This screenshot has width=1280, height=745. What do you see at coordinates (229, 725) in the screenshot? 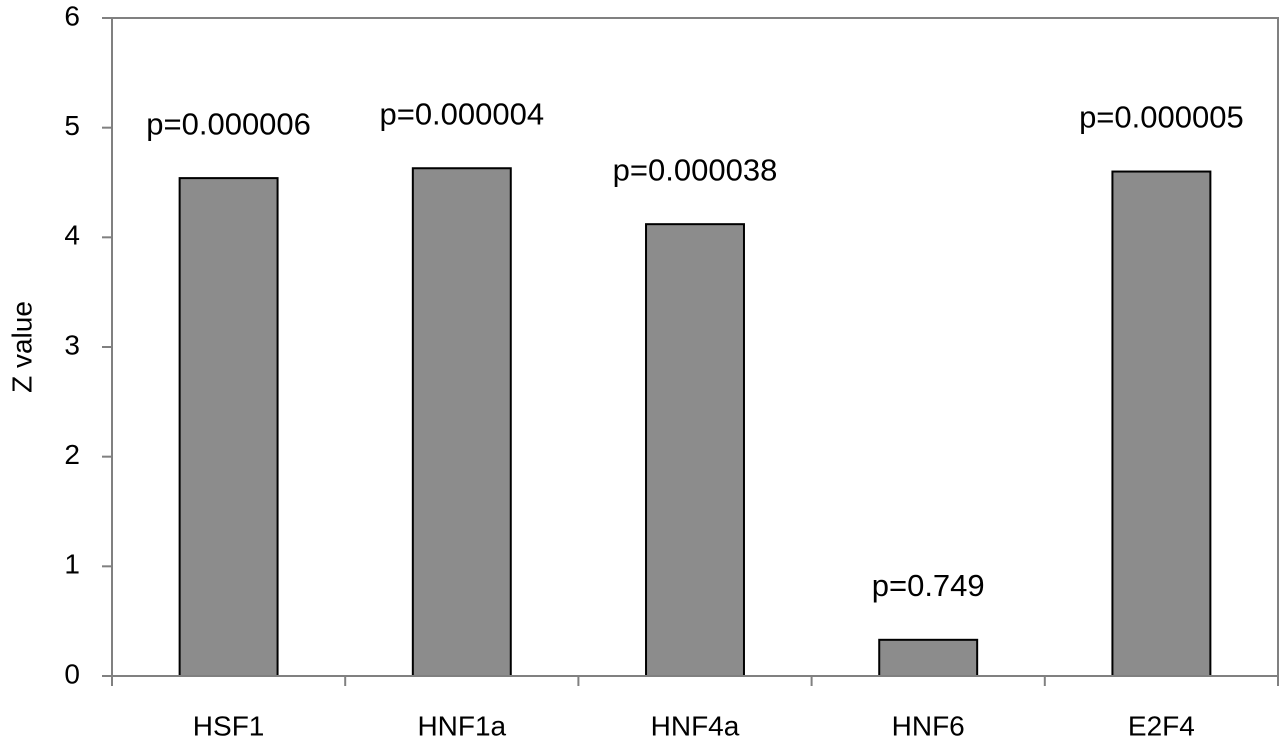
I see `x-tick-label: HSF1` at bounding box center [229, 725].